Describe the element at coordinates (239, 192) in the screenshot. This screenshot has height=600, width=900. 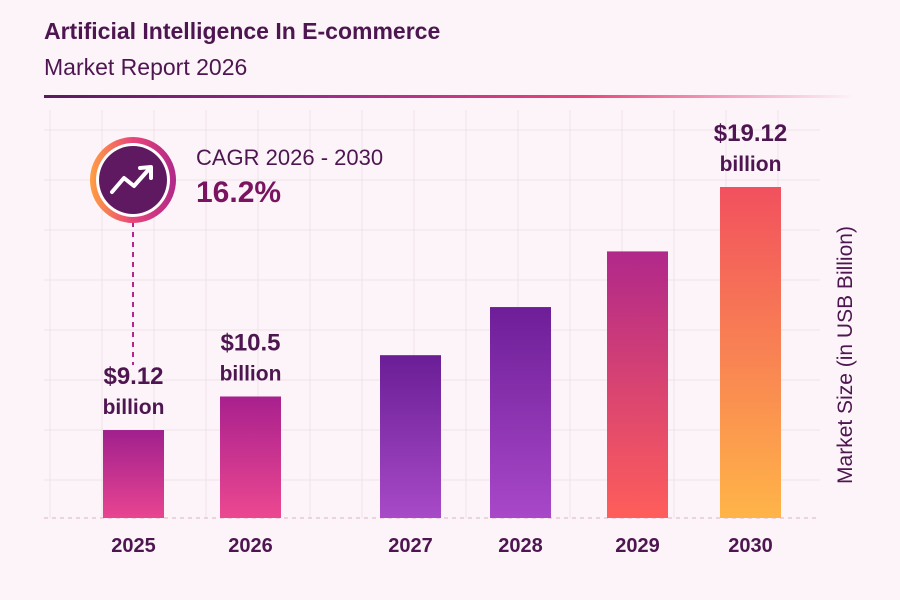
I see `cagr-value: 16.2%` at that location.